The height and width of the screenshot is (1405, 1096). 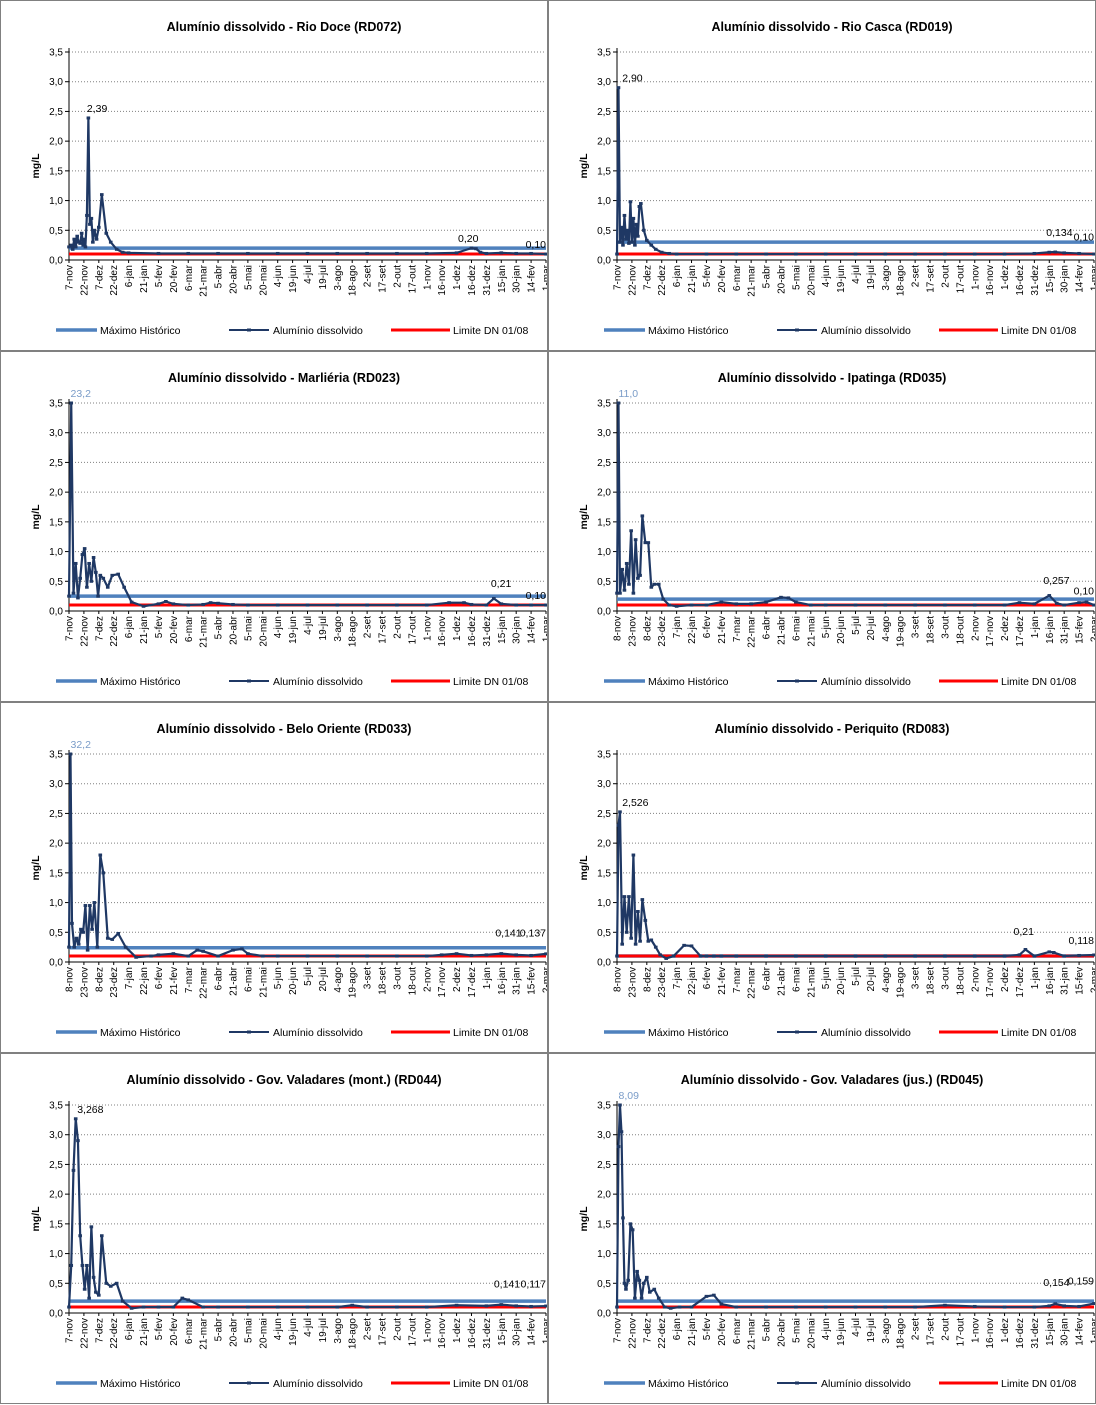 I want to click on x-tick-label: 3-set, so click(x=916, y=627).